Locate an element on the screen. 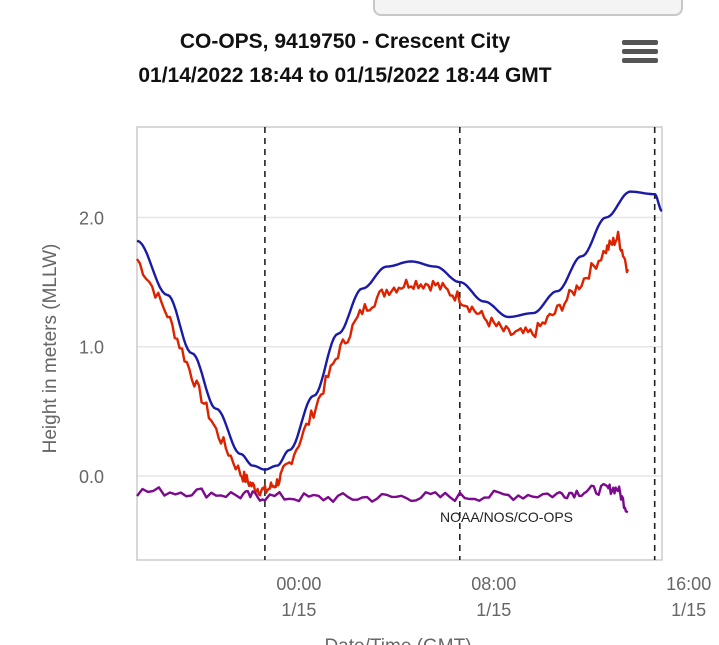 The image size is (719, 645). x-tick-label: 08:00 is located at coordinates (493, 584).